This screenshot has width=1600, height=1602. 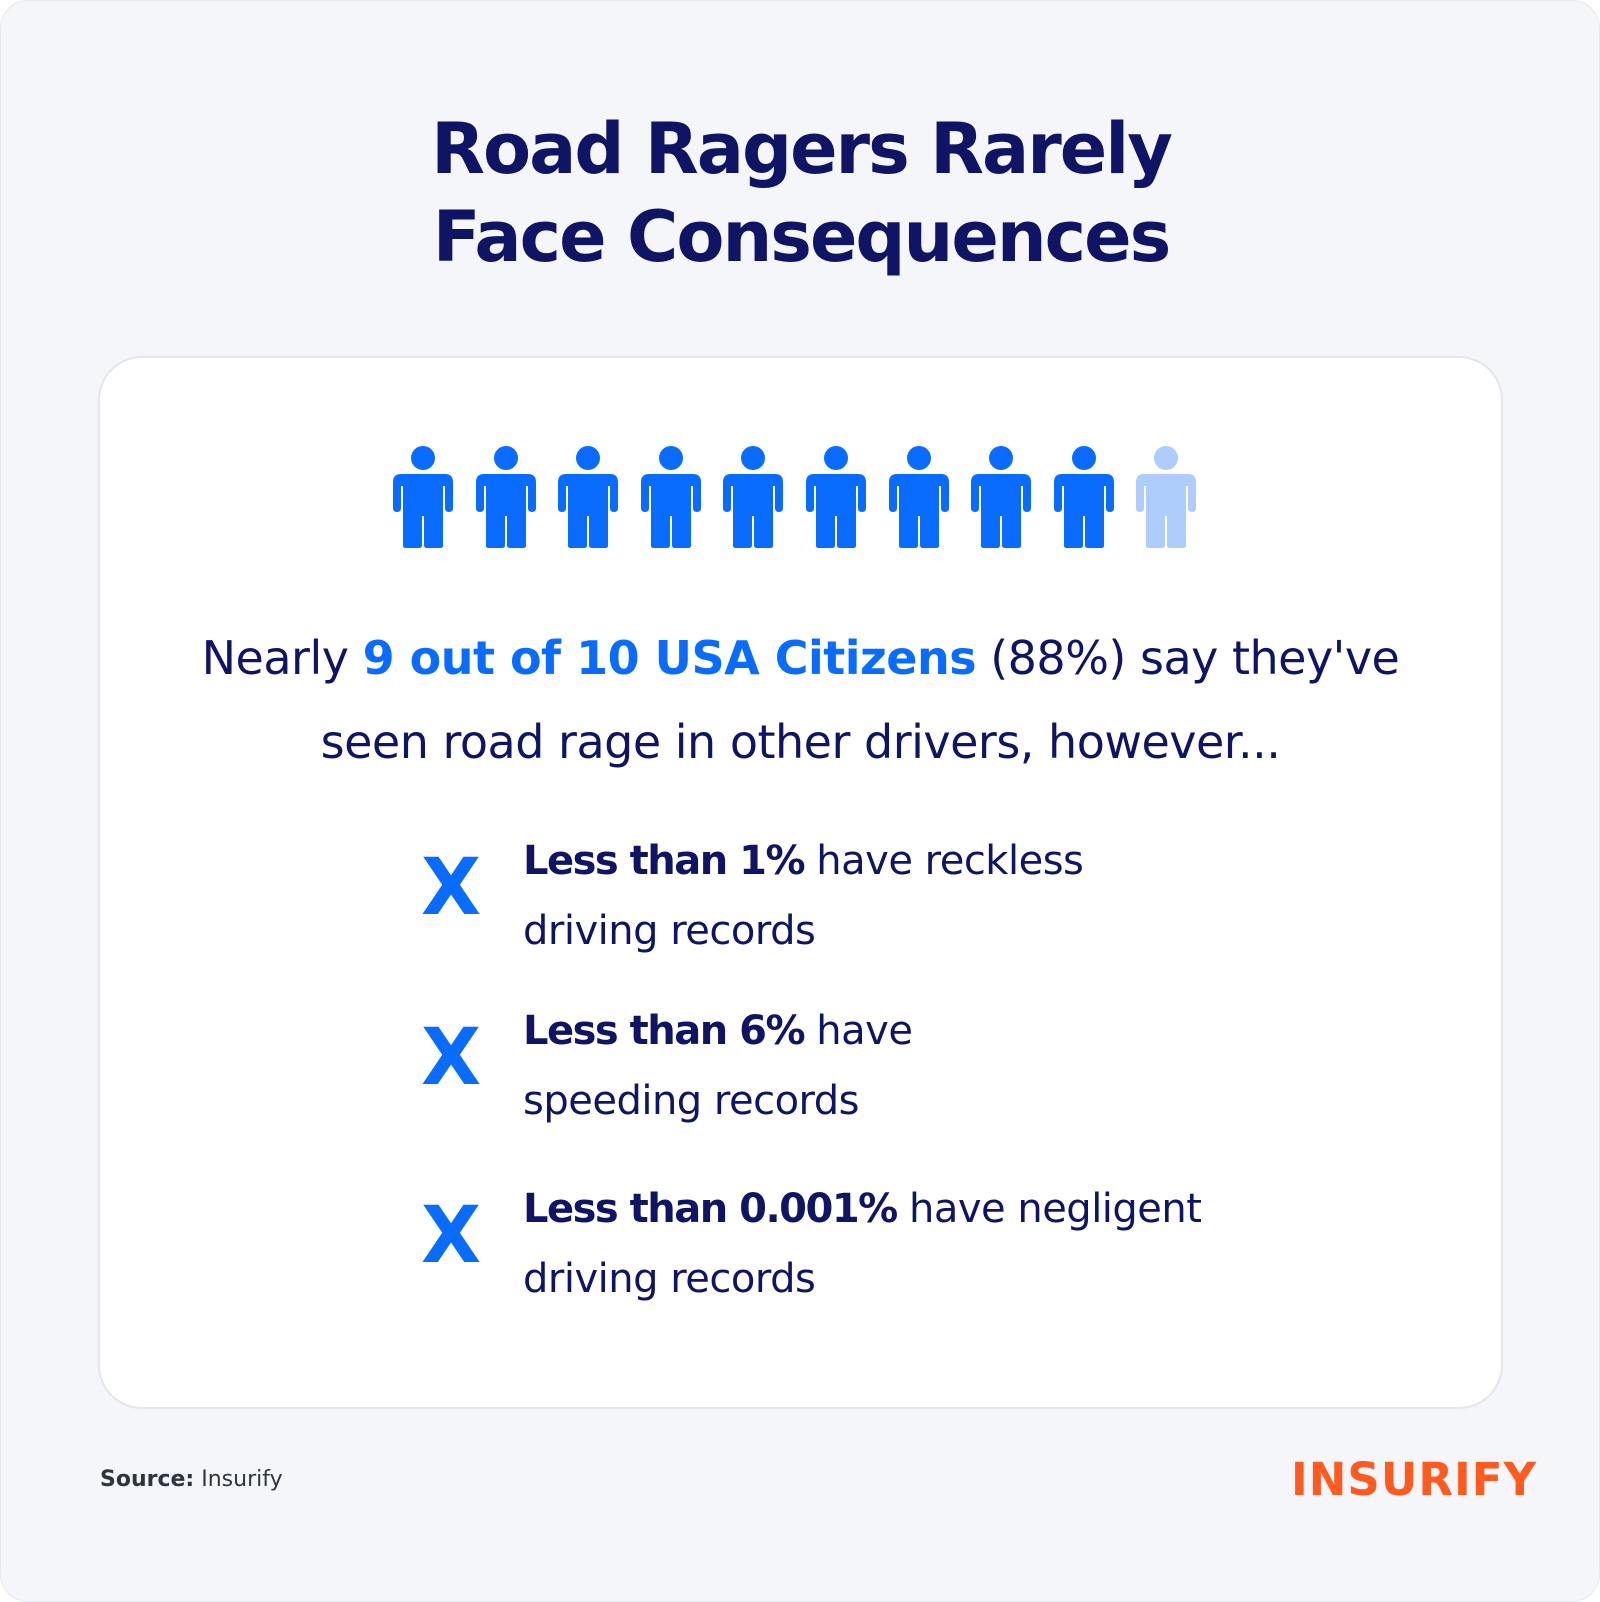 What do you see at coordinates (801, 497) in the screenshot?
I see `people-pictogram` at bounding box center [801, 497].